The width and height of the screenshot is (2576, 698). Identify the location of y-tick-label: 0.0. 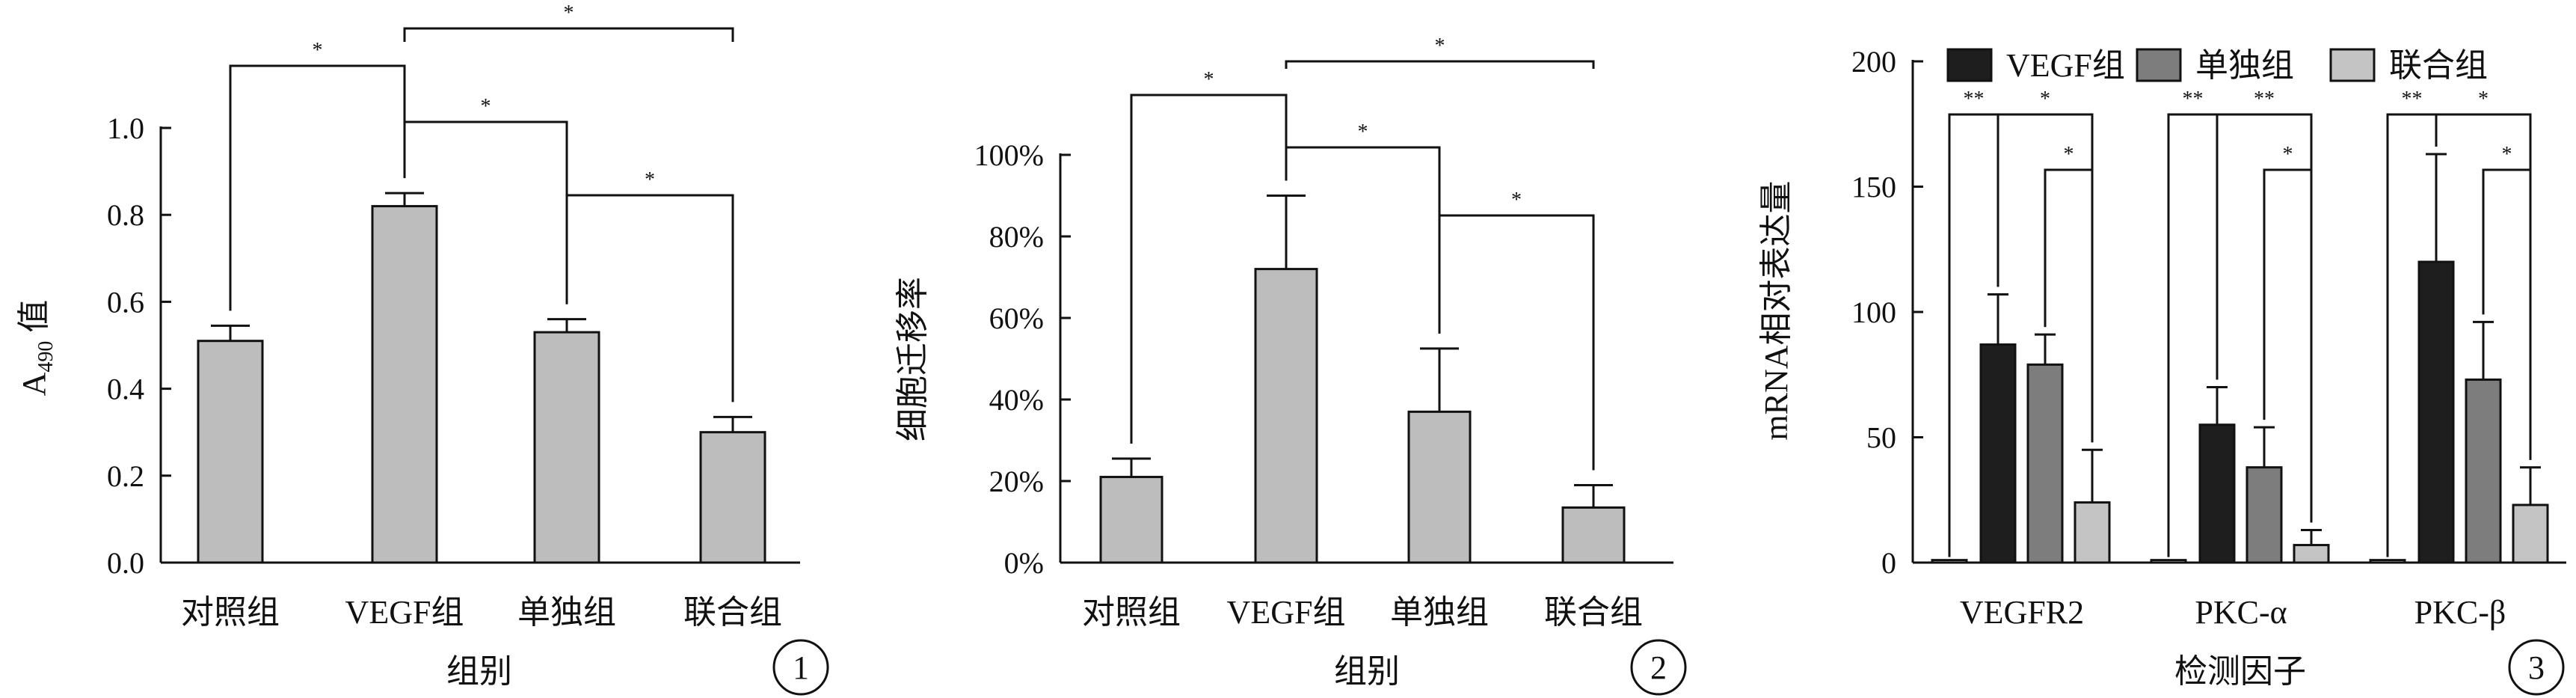
(125, 563).